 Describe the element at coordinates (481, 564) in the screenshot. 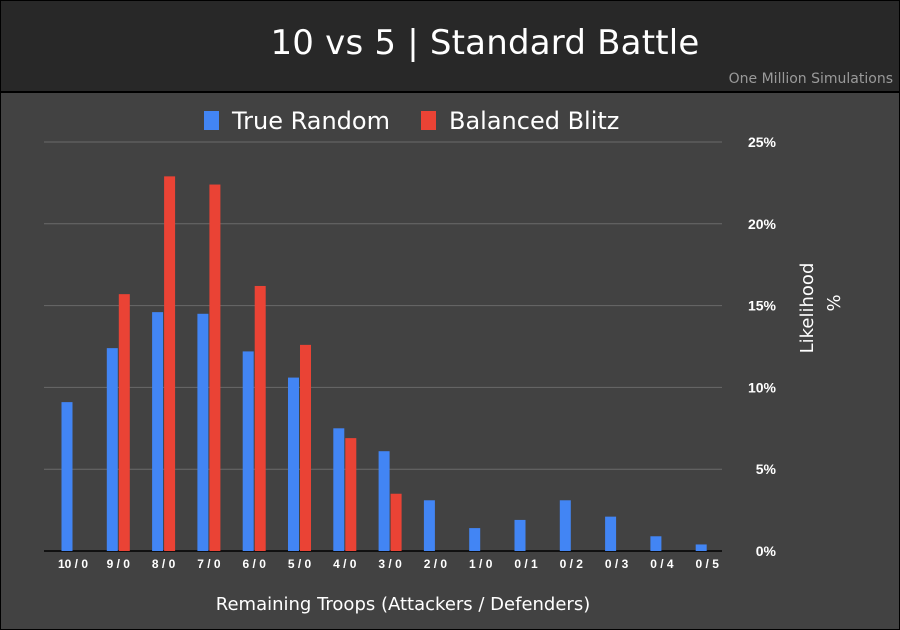

I see `x-tick-label: 1 / 0` at that location.